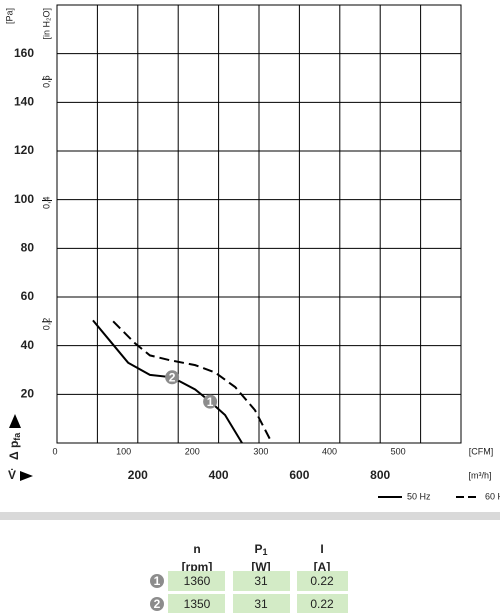 This screenshot has width=500, height=613. What do you see at coordinates (419, 496) in the screenshot?
I see `legend-label: 50 Hz` at bounding box center [419, 496].